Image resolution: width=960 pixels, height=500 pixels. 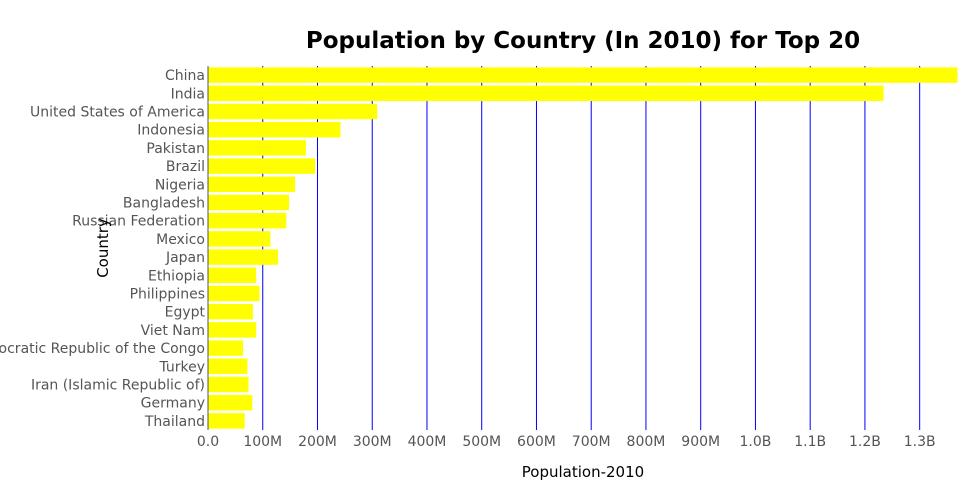 I want to click on category-label: Mexico, so click(x=180, y=240).